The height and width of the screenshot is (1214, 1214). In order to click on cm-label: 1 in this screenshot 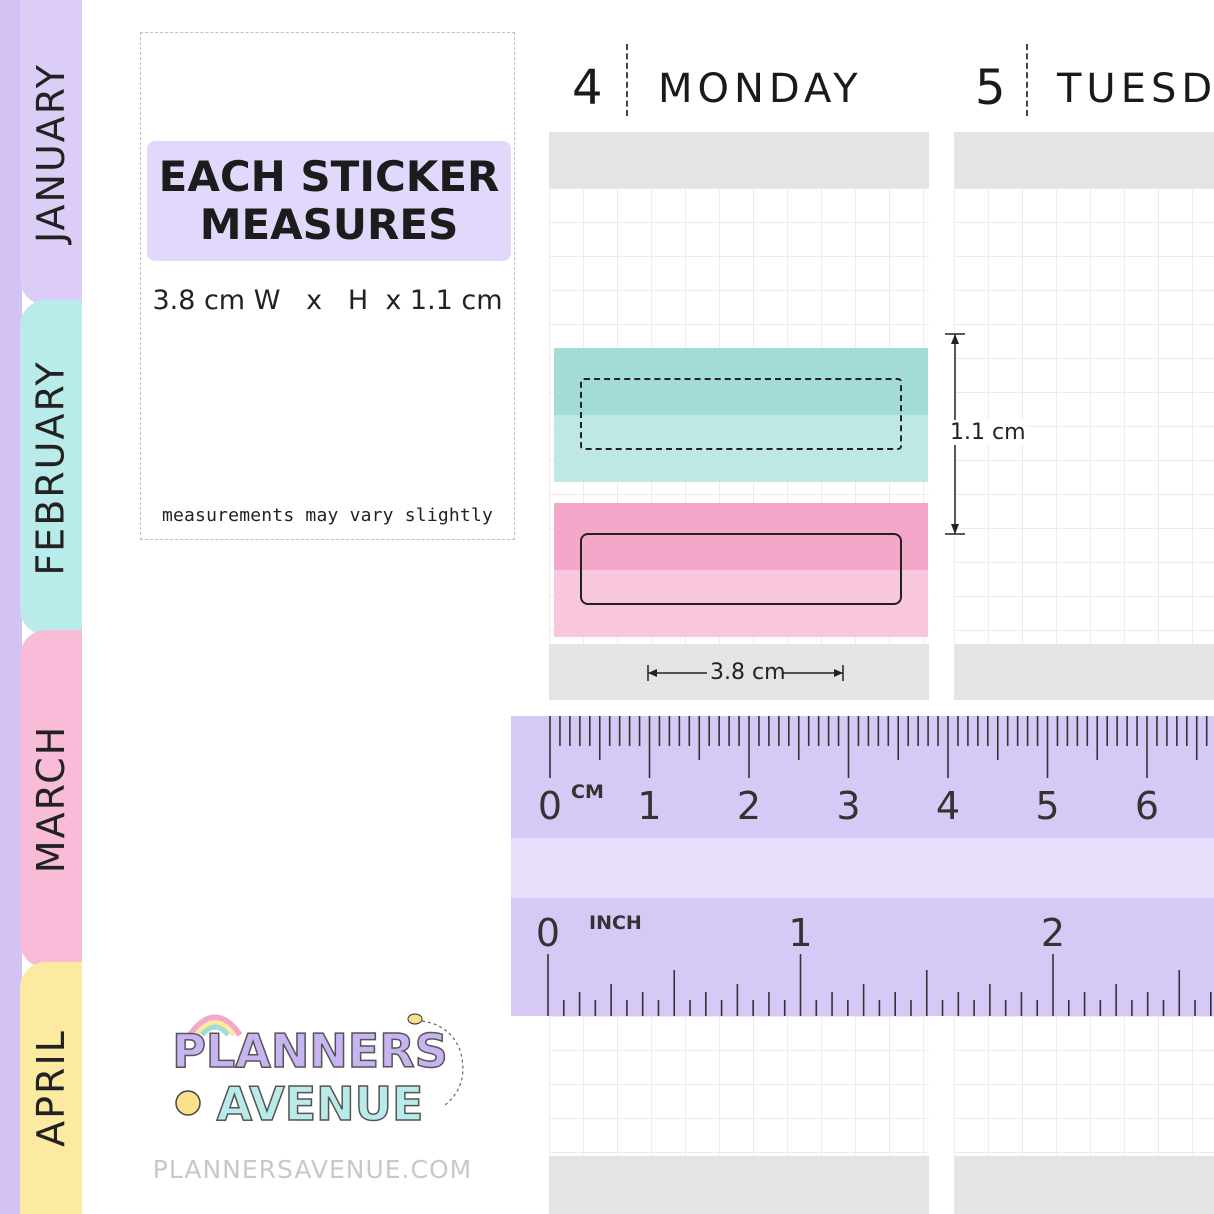, I will do `click(649, 806)`.